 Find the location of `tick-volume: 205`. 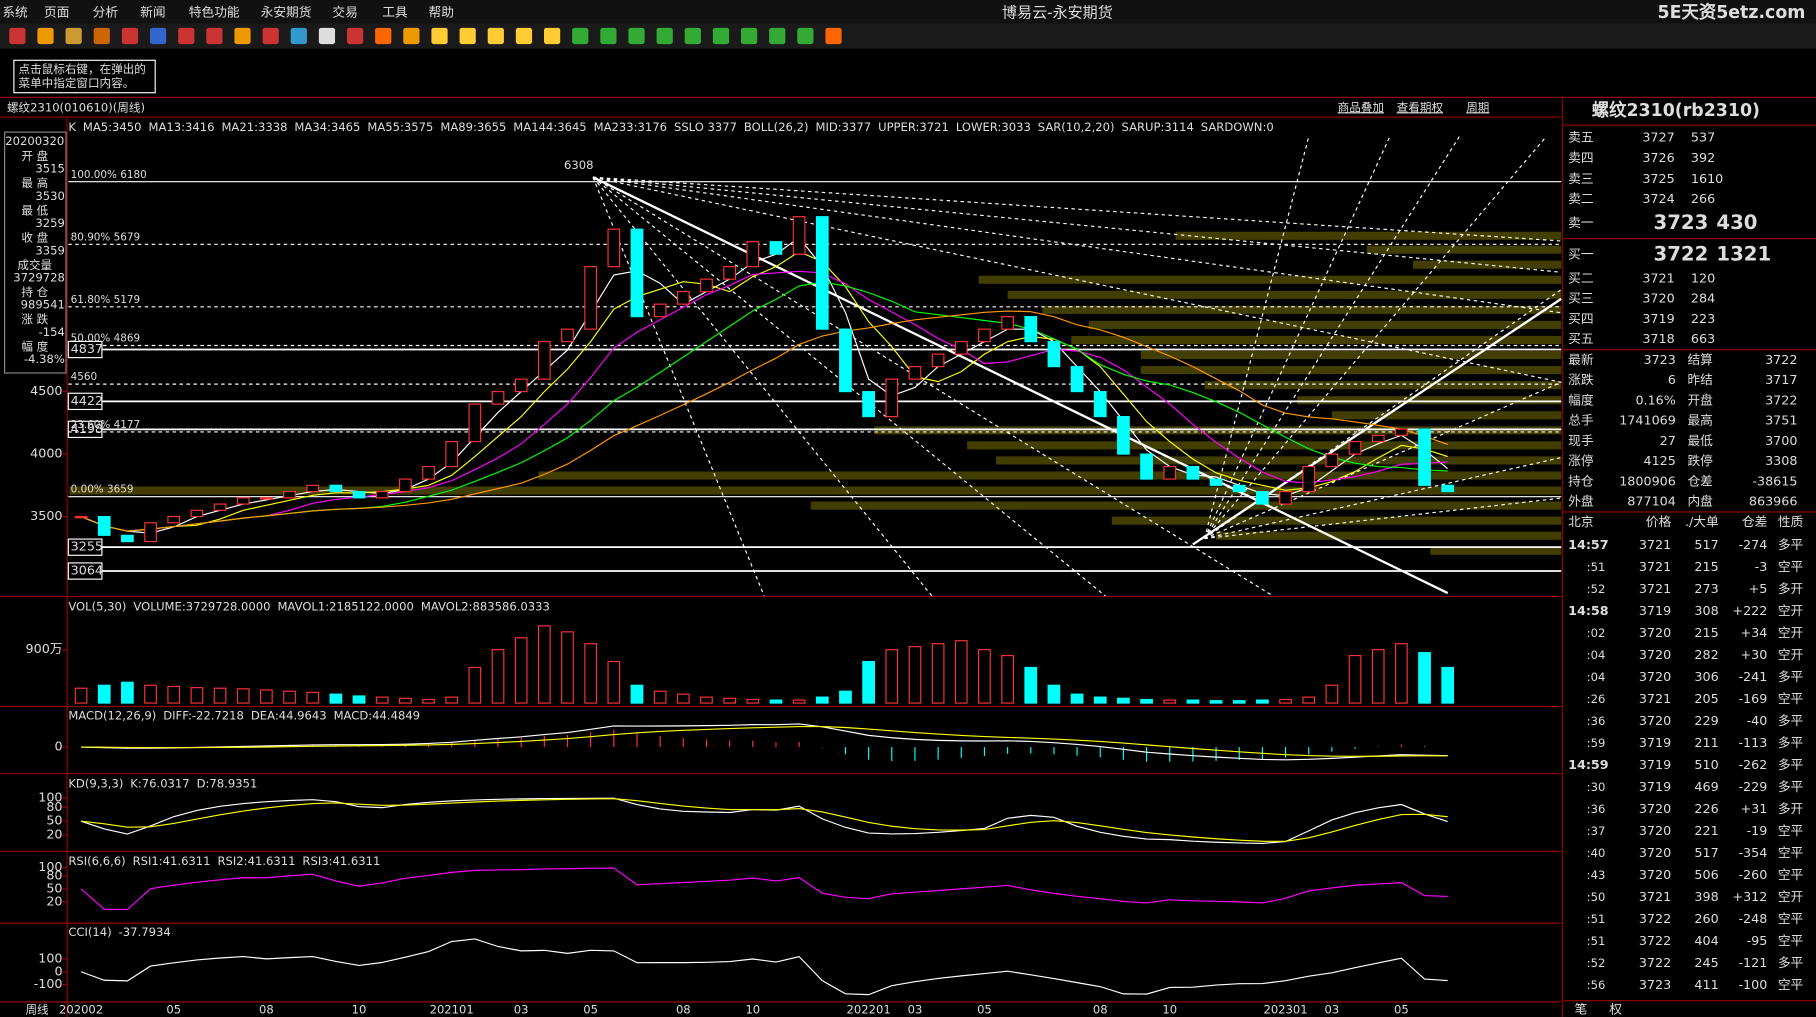

tick-volume: 205 is located at coordinates (1706, 699).